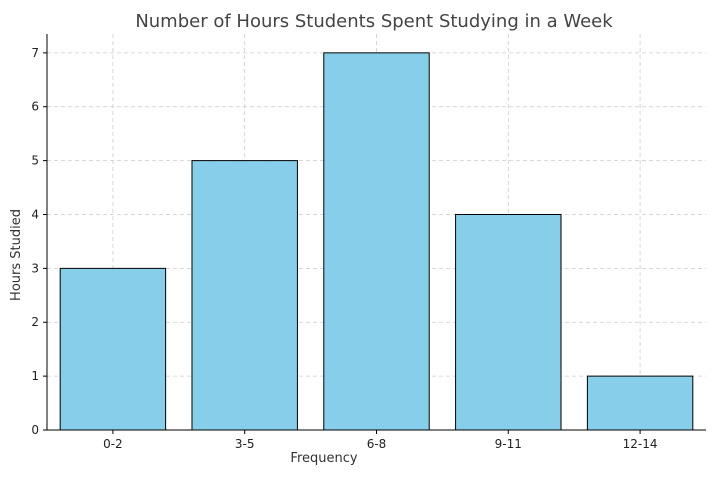  Describe the element at coordinates (640, 444) in the screenshot. I see `x-tick-label: 12-14` at that location.